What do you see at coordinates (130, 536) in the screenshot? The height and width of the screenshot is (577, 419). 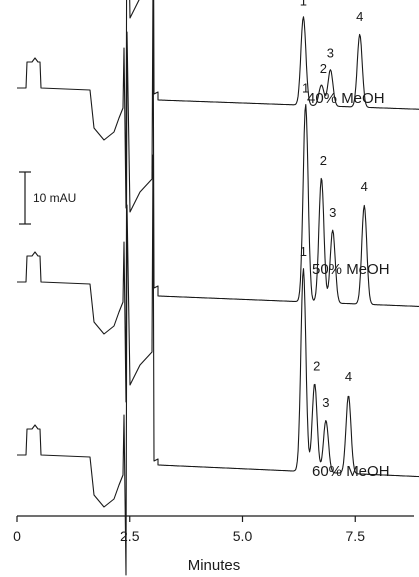 I see `x-tick-label: 2.5` at bounding box center [130, 536].